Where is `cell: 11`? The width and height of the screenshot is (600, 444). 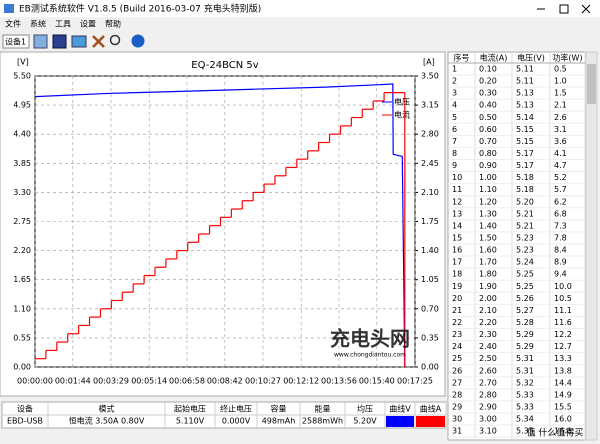
cell: 11 is located at coordinates (457, 189).